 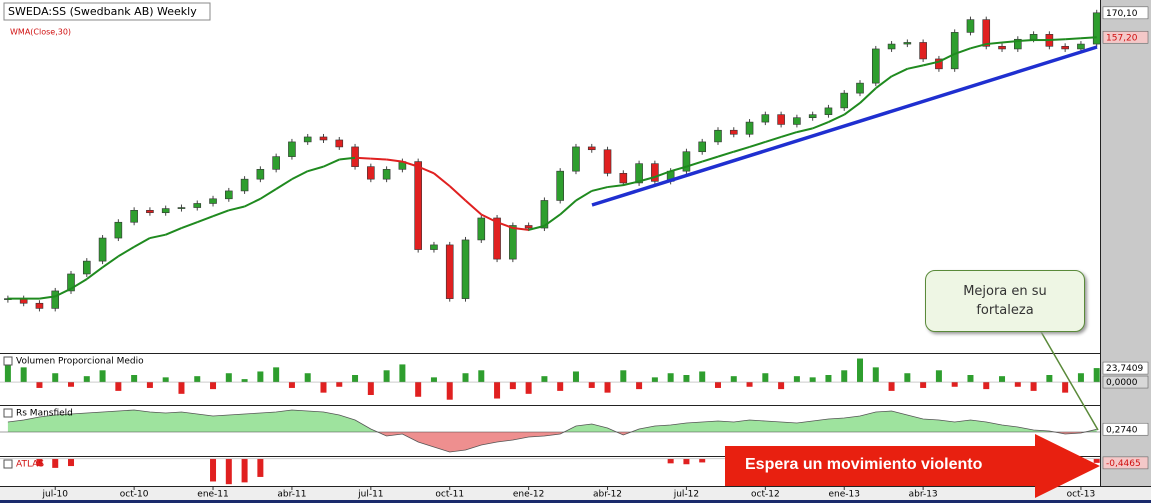 I want to click on price-tag, so click(x=1125, y=463).